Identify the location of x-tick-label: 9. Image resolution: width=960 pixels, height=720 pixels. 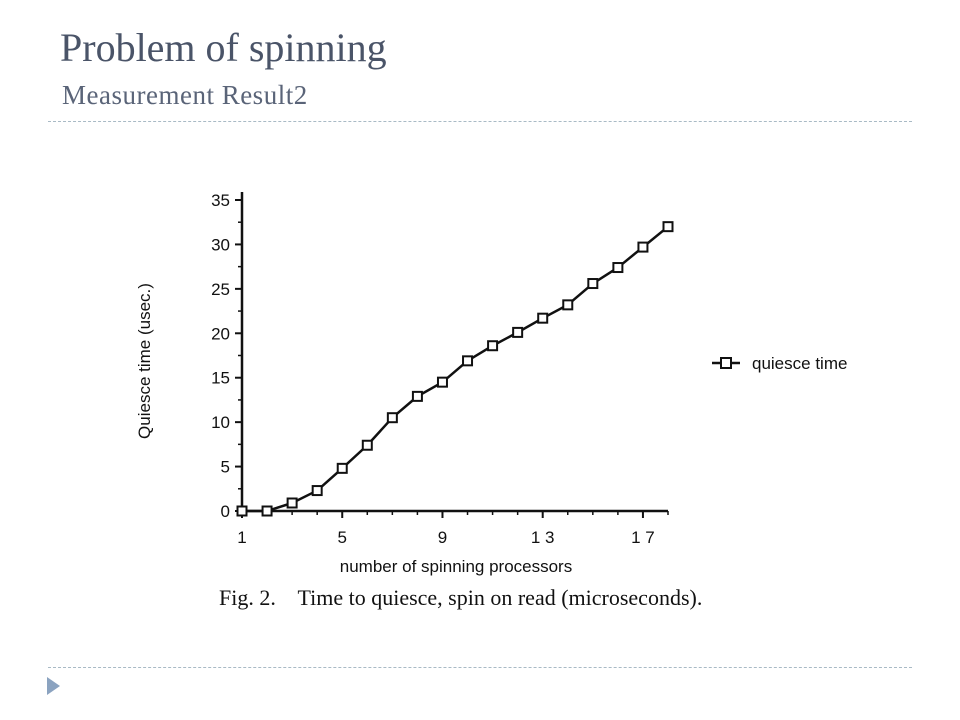
(442, 537).